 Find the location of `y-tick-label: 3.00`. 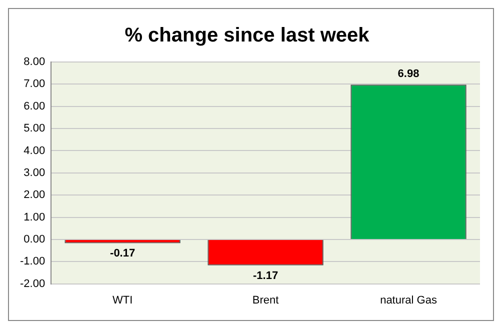

y-tick-label: 3.00 is located at coordinates (35, 172).